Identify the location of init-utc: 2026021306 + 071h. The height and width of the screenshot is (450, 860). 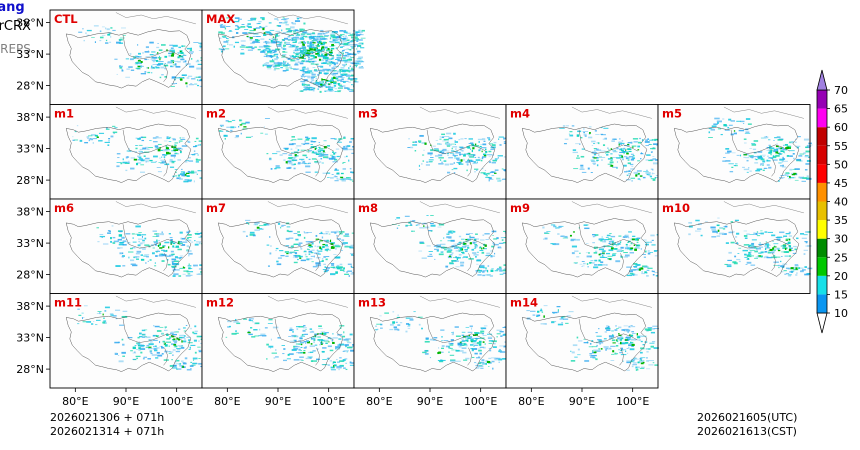
(107, 417).